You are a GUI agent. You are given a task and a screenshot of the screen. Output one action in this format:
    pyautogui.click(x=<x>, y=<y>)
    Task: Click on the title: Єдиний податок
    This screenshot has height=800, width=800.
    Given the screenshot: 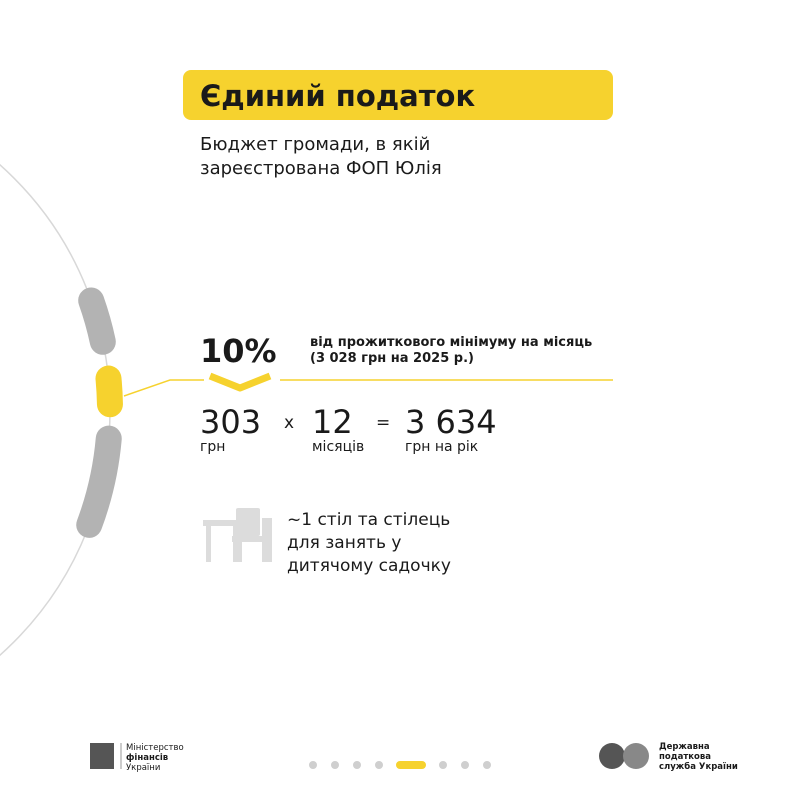 What is the action you would take?
    pyautogui.click(x=337, y=96)
    